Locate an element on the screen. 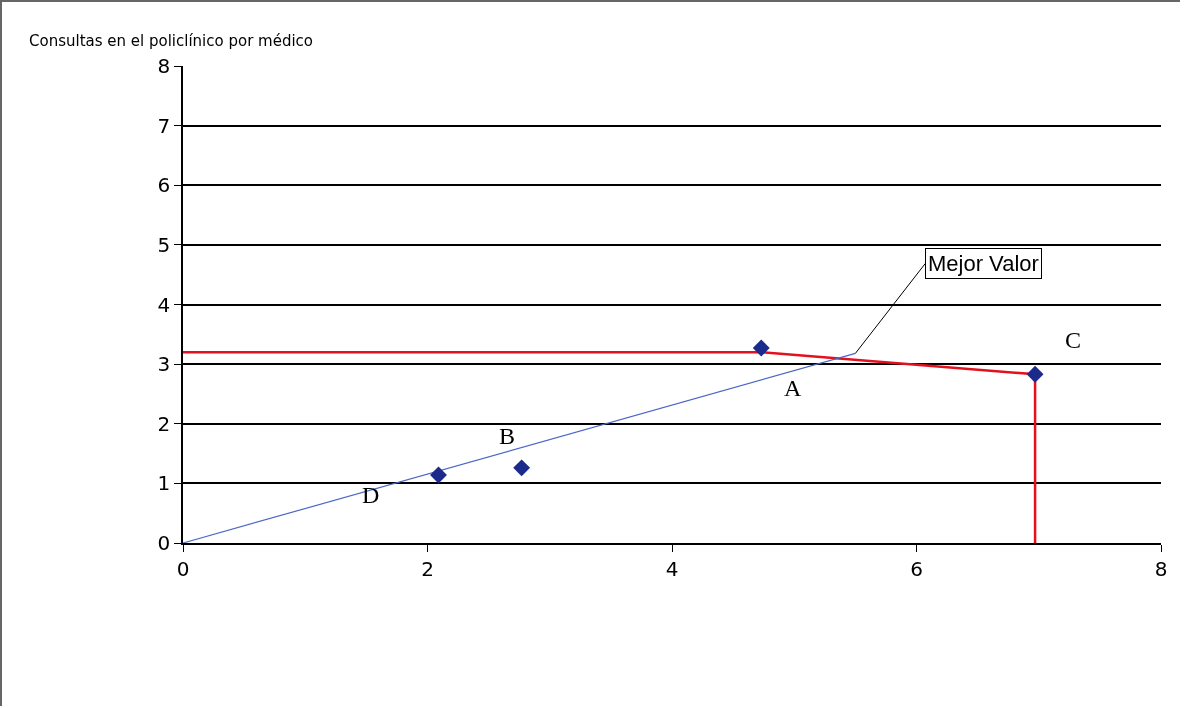 The height and width of the screenshot is (708, 1187). annotation: B is located at coordinates (507, 436).